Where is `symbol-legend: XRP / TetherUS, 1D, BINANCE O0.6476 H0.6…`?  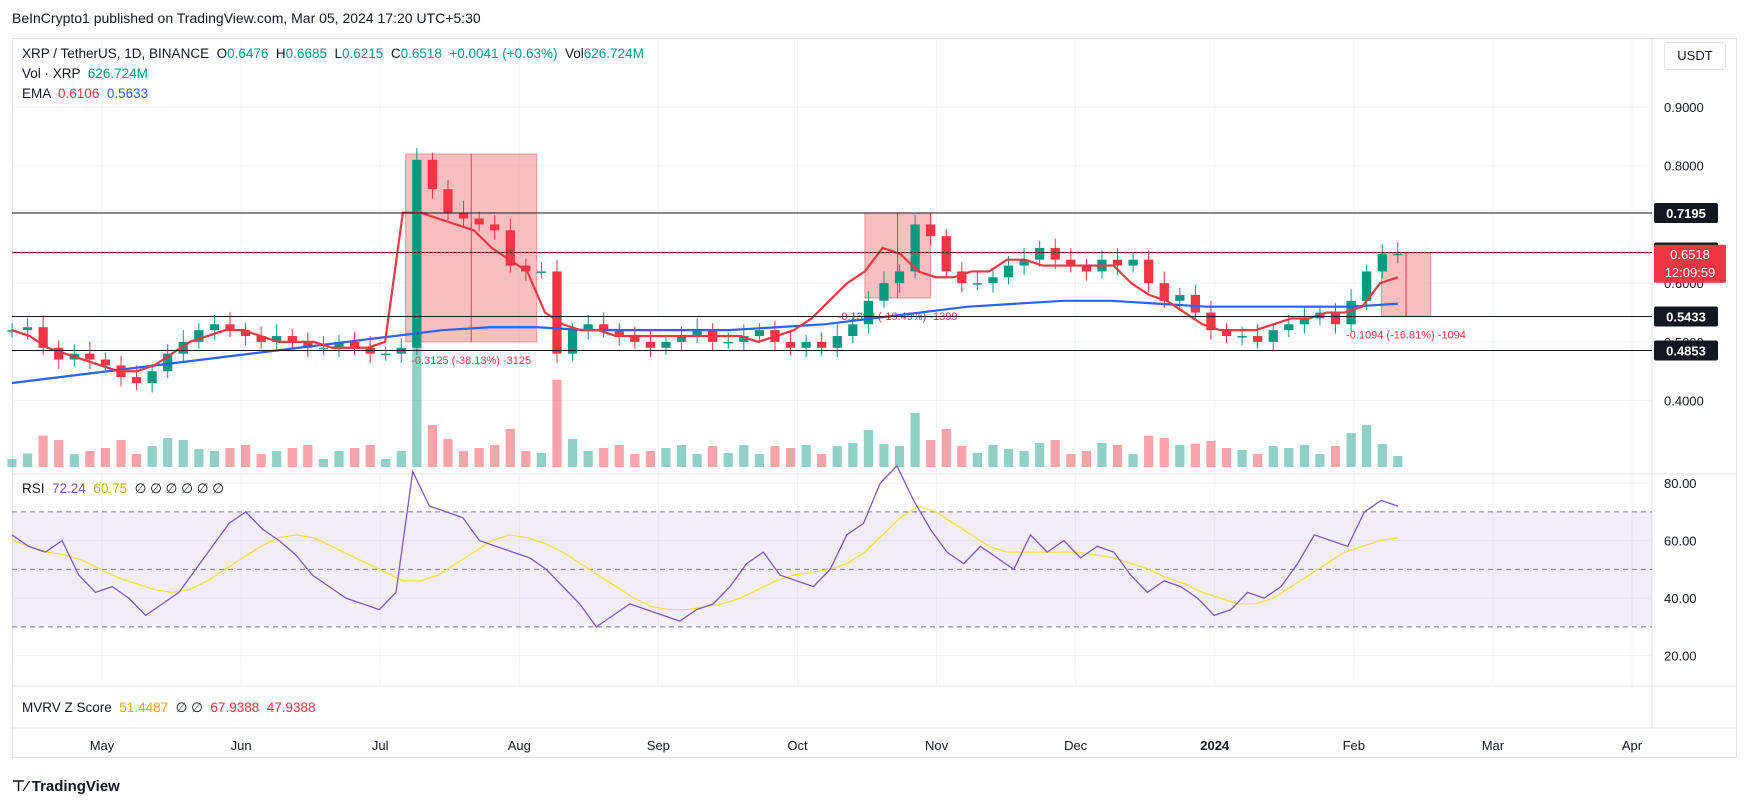 symbol-legend: XRP / TetherUS, 1D, BINANCE O0.6476 H0.6… is located at coordinates (333, 74).